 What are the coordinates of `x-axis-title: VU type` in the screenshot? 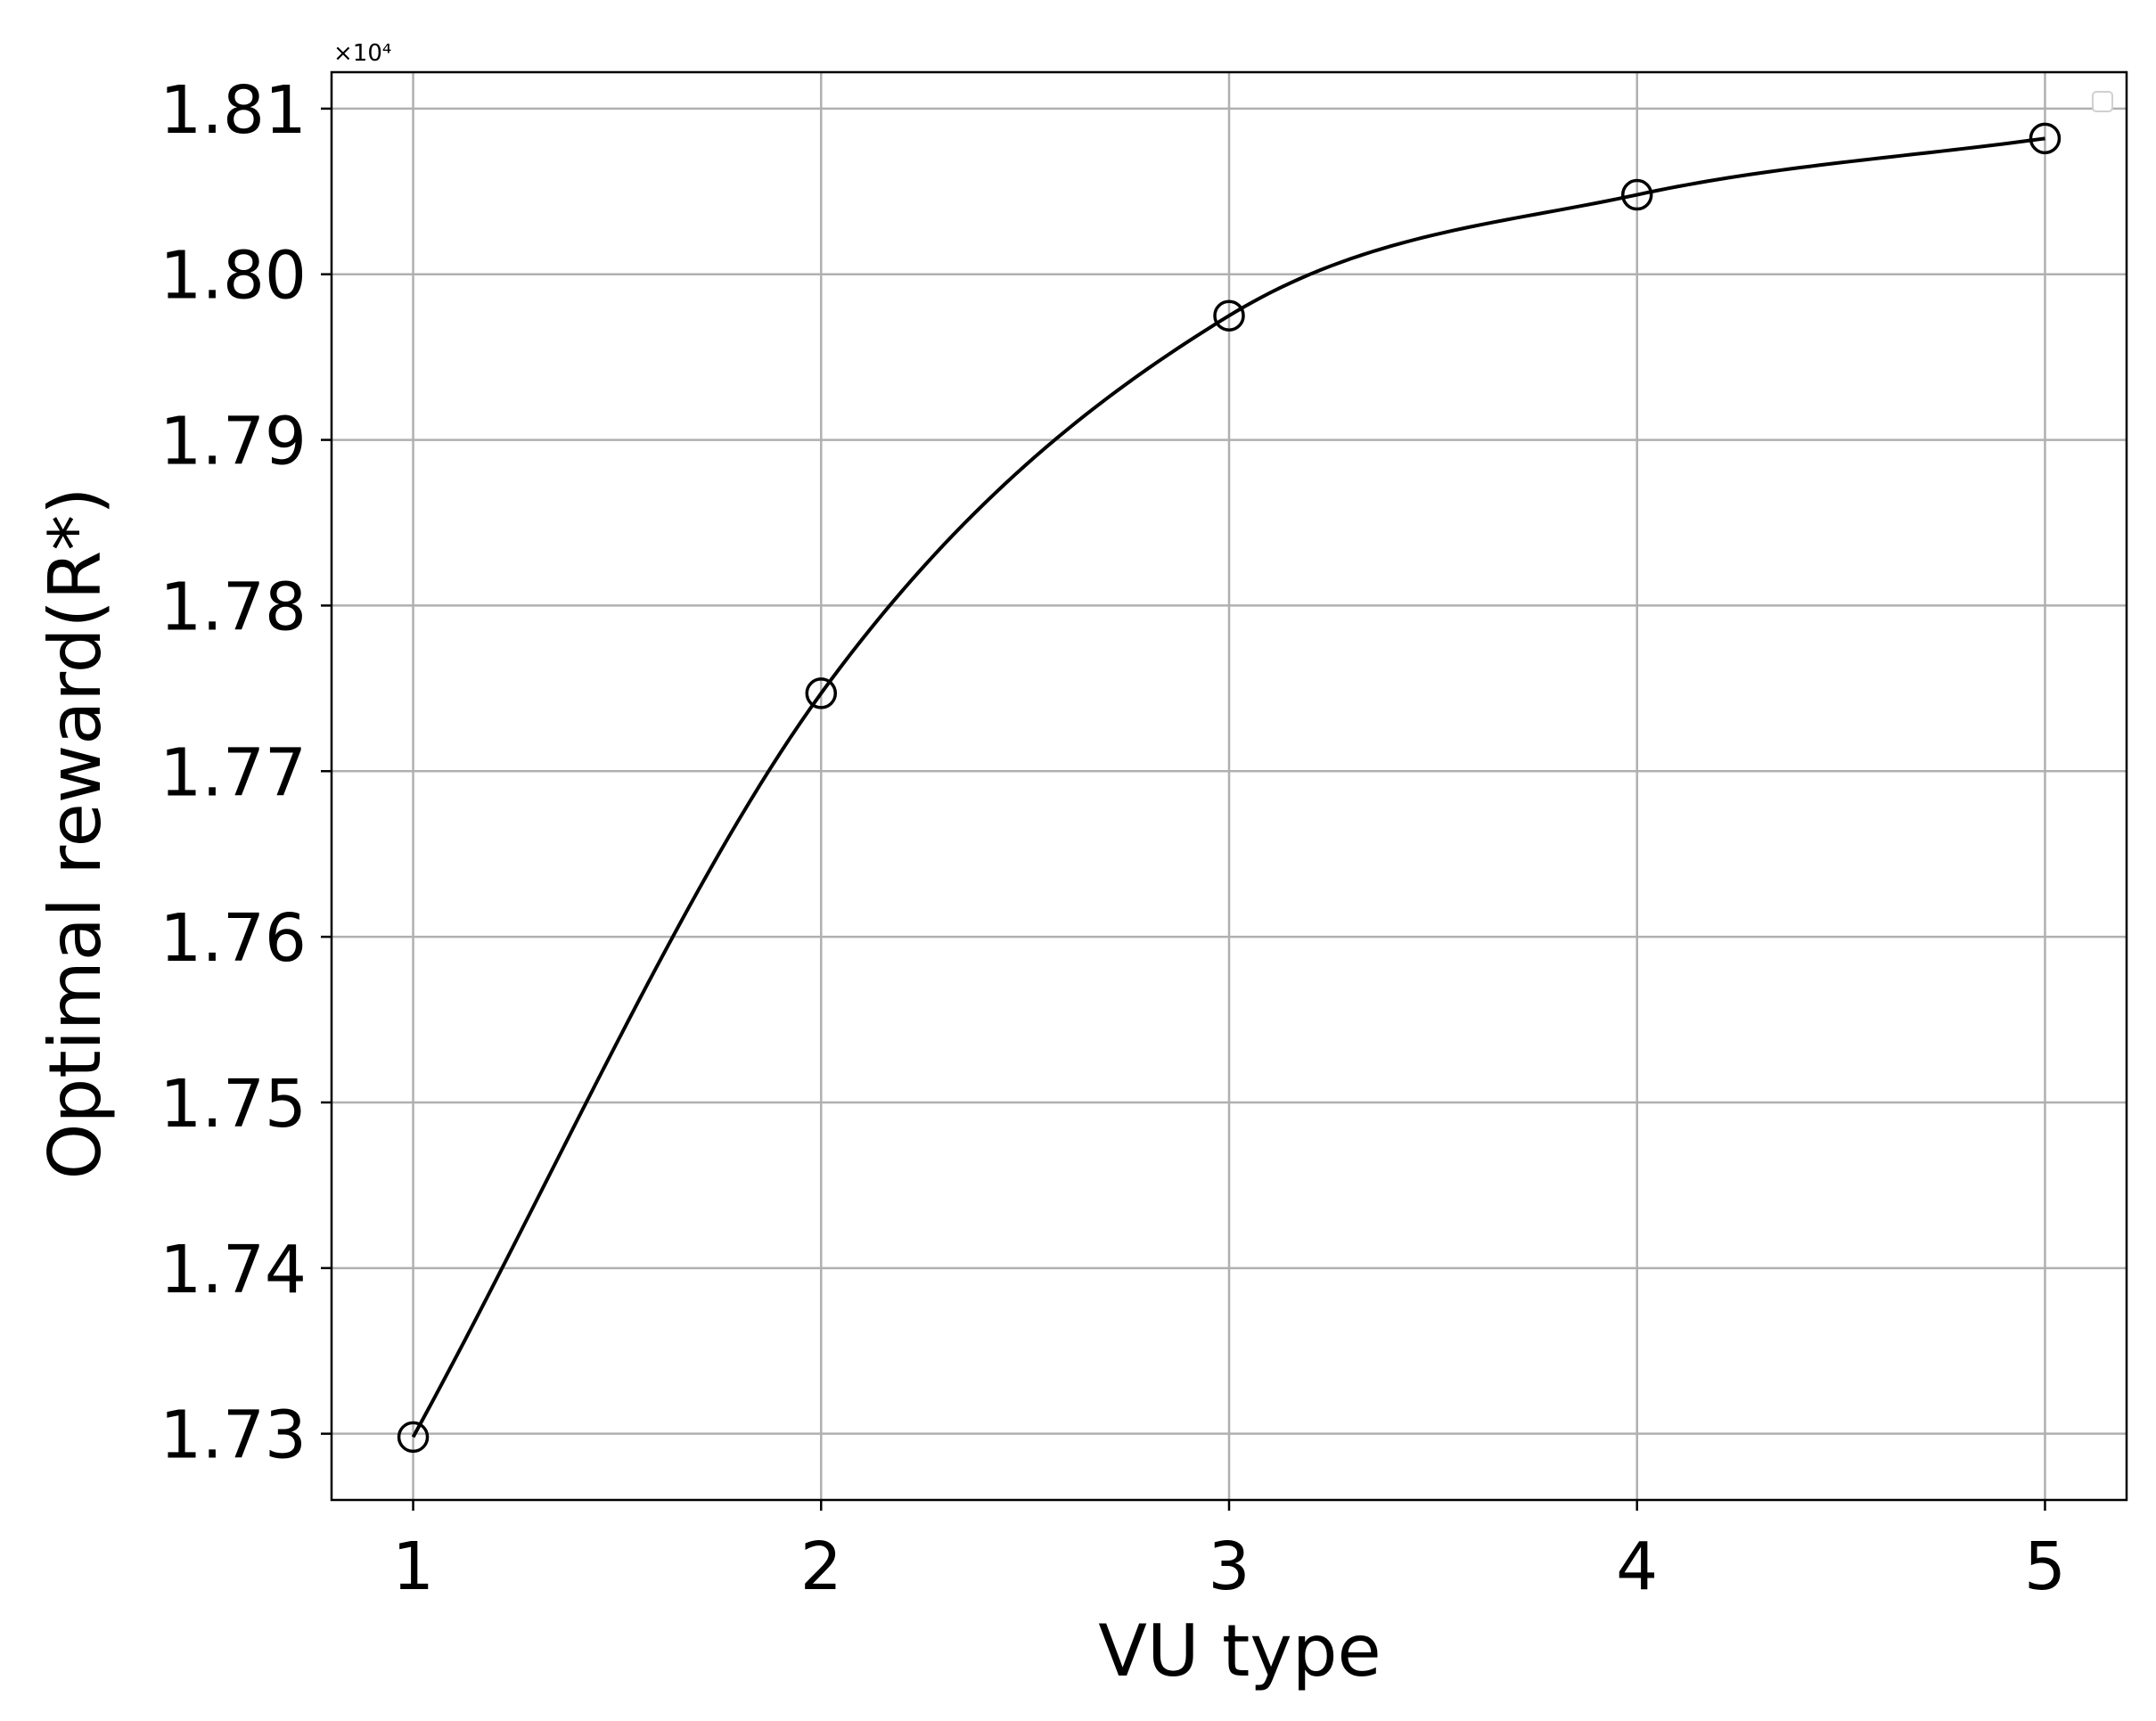 It's located at (1240, 1651).